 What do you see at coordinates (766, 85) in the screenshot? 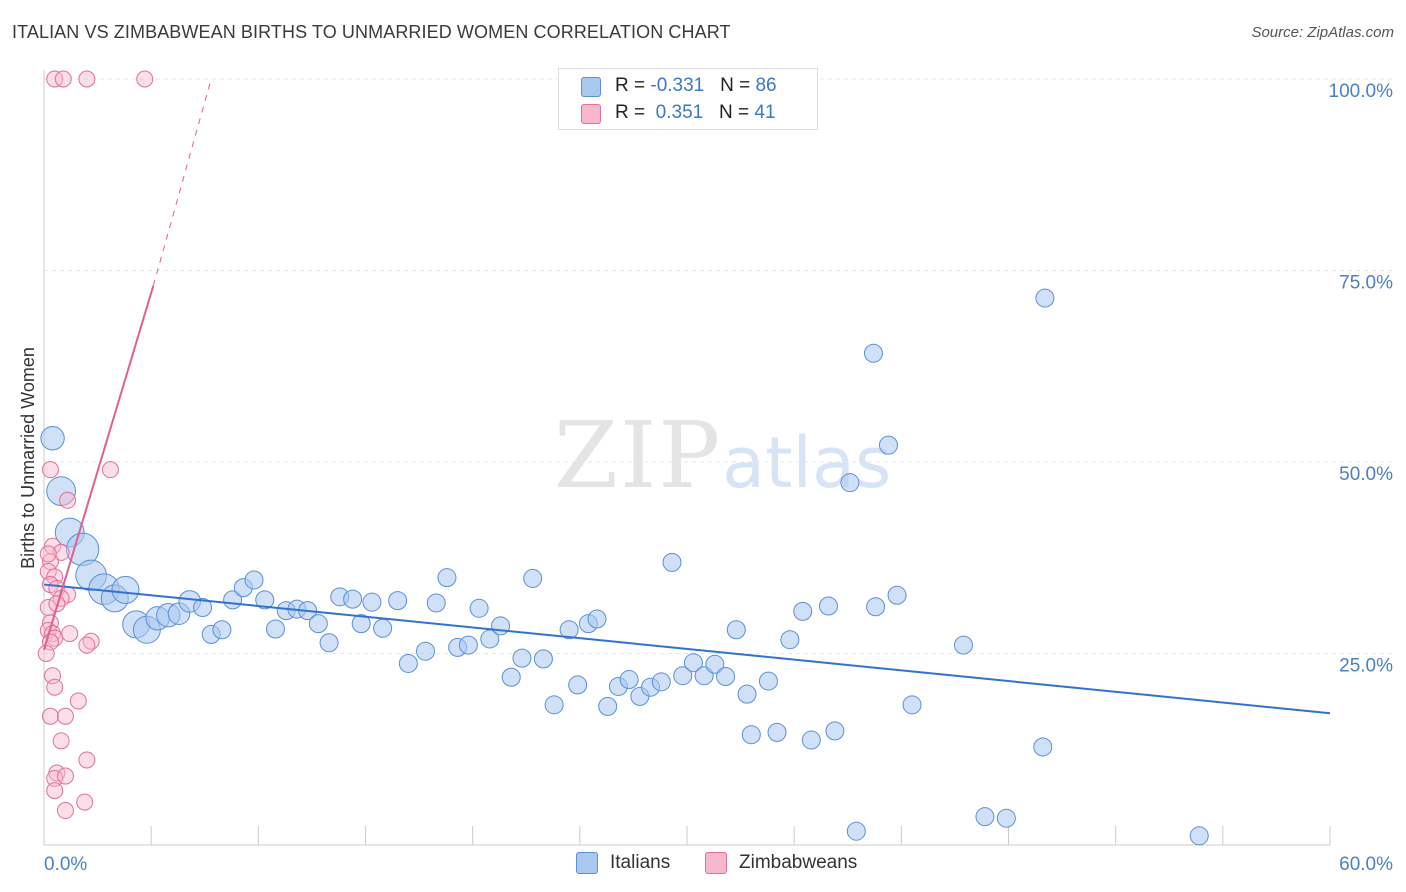
I see `legend-n-value: 86` at bounding box center [766, 85].